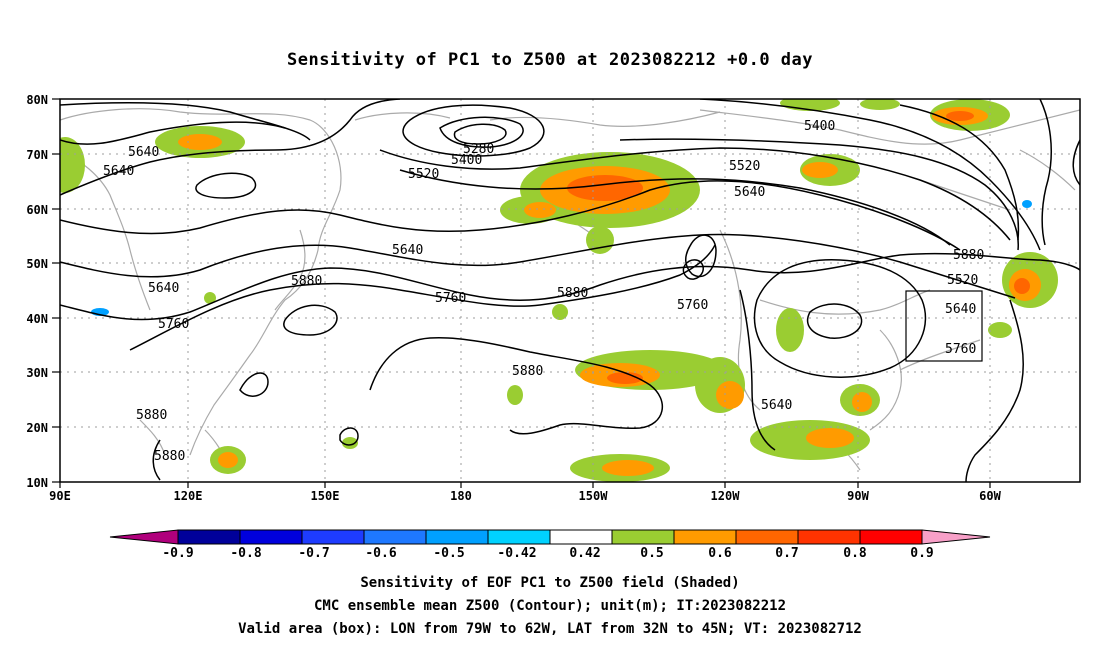 This screenshot has width=1100, height=650. What do you see at coordinates (921, 553) in the screenshot?
I see `colorbar-tick: 0.9` at bounding box center [921, 553].